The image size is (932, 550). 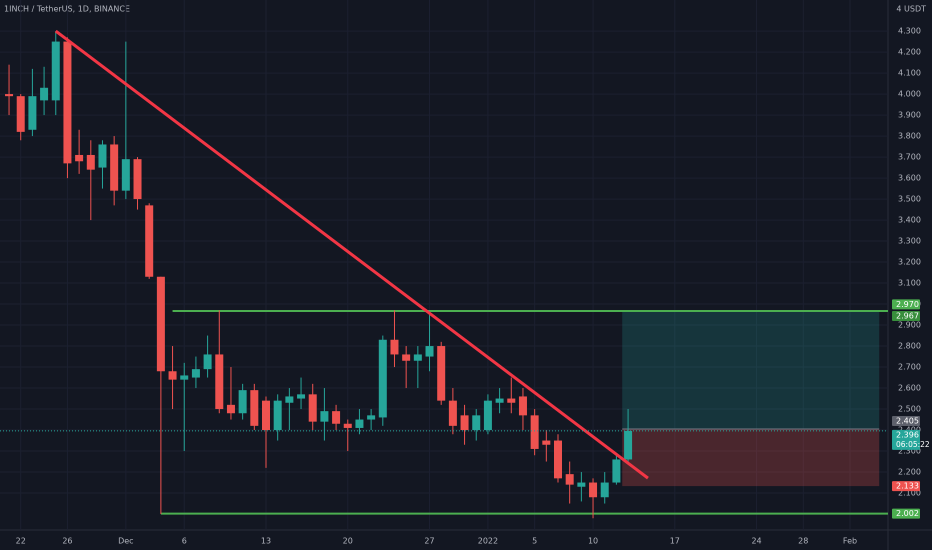 I want to click on price-label: 2.967, so click(x=907, y=315).